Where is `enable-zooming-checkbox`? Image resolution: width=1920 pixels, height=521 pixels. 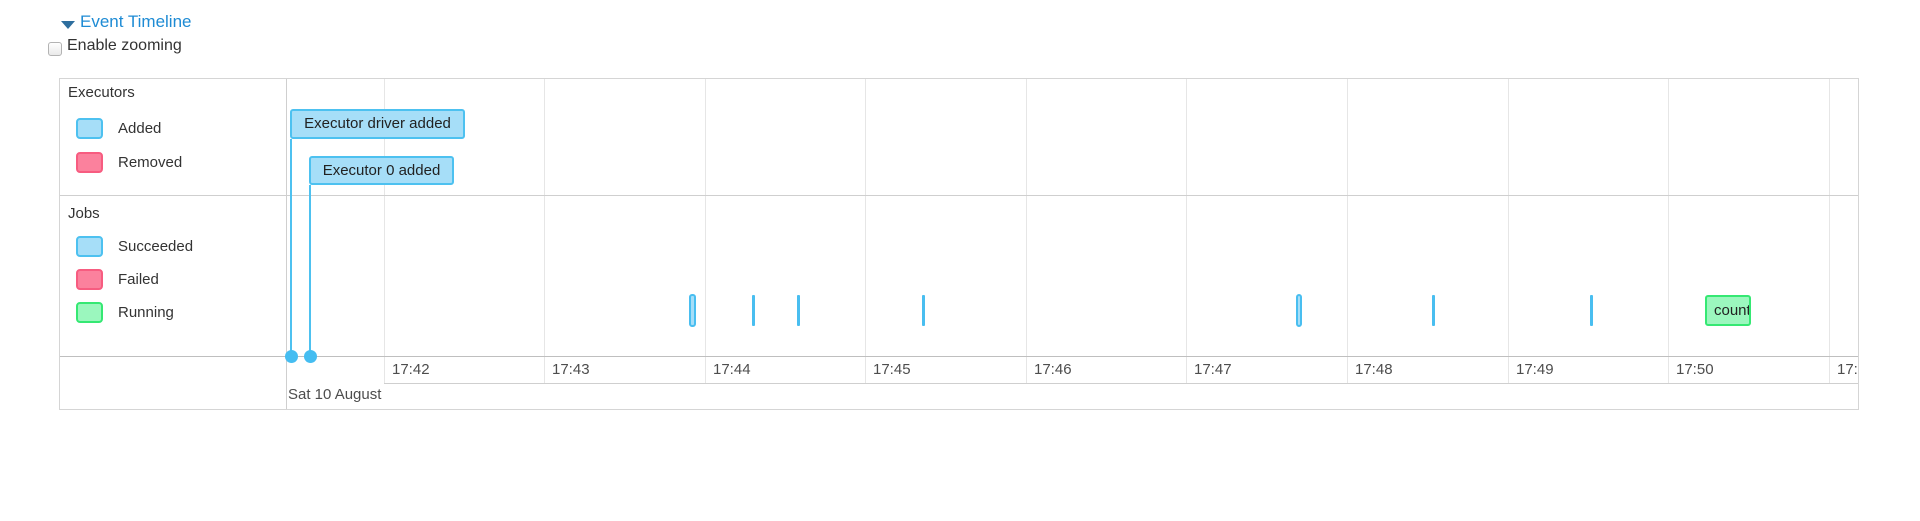
enable-zooming-checkbox is located at coordinates (55, 49).